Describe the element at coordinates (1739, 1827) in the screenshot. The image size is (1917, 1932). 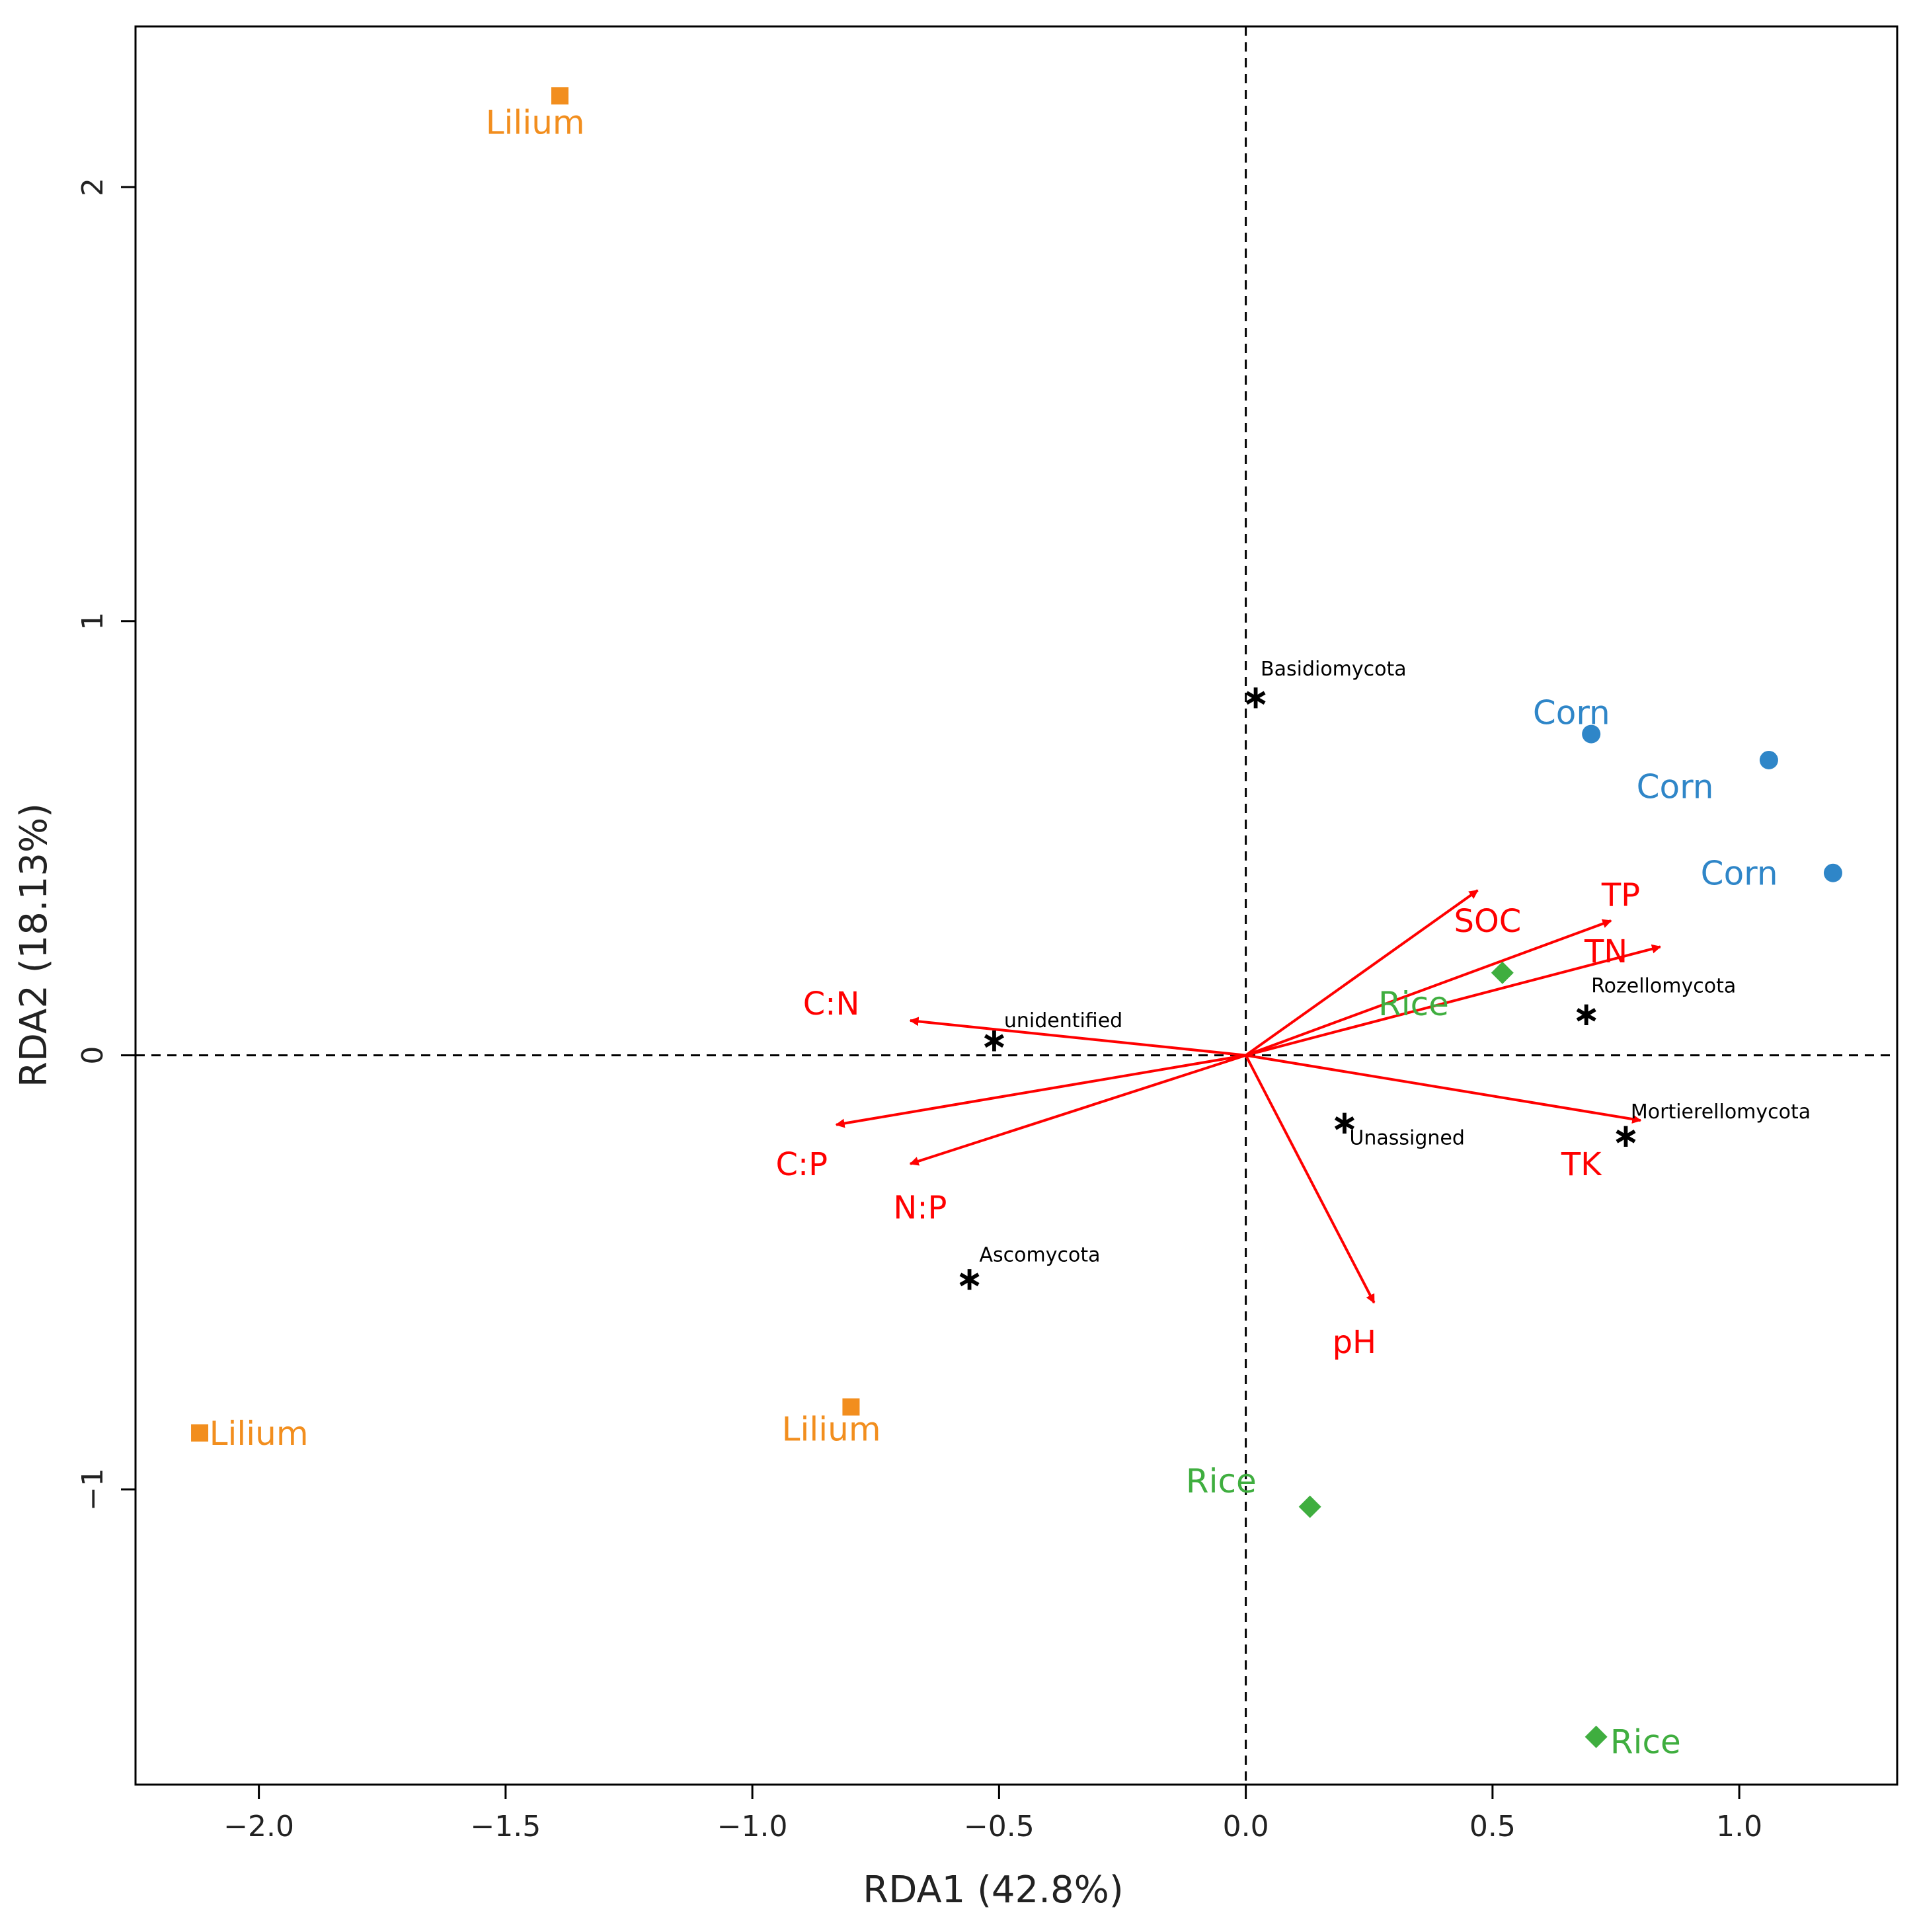
I see `x-tick-label: 1.0` at that location.